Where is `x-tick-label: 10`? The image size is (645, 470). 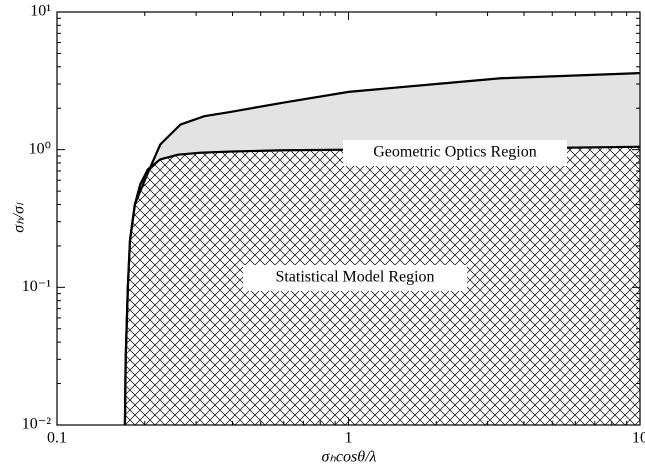 x-tick-label: 10 is located at coordinates (638, 438).